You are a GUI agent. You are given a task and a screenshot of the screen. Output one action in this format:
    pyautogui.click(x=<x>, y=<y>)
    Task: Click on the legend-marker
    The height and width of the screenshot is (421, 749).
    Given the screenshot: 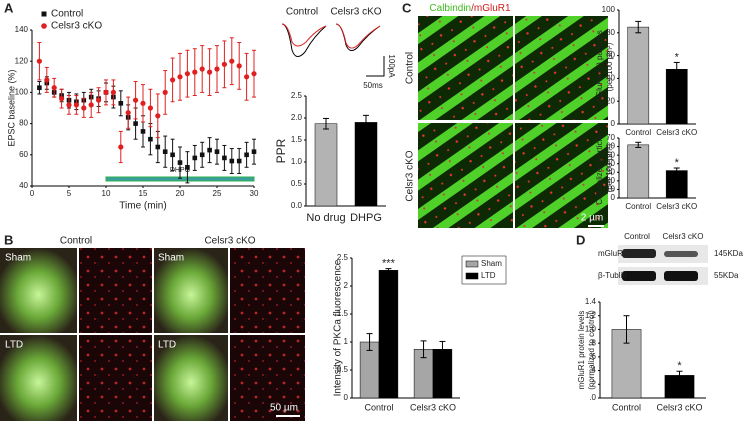 What is the action you would take?
    pyautogui.click(x=44, y=26)
    